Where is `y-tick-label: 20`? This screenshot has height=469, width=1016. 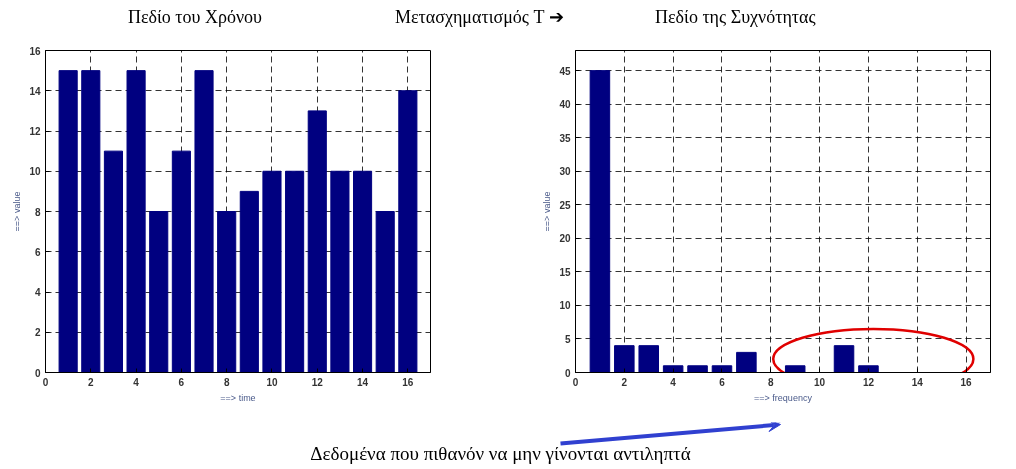
y-tick-label: 20 is located at coordinates (565, 239).